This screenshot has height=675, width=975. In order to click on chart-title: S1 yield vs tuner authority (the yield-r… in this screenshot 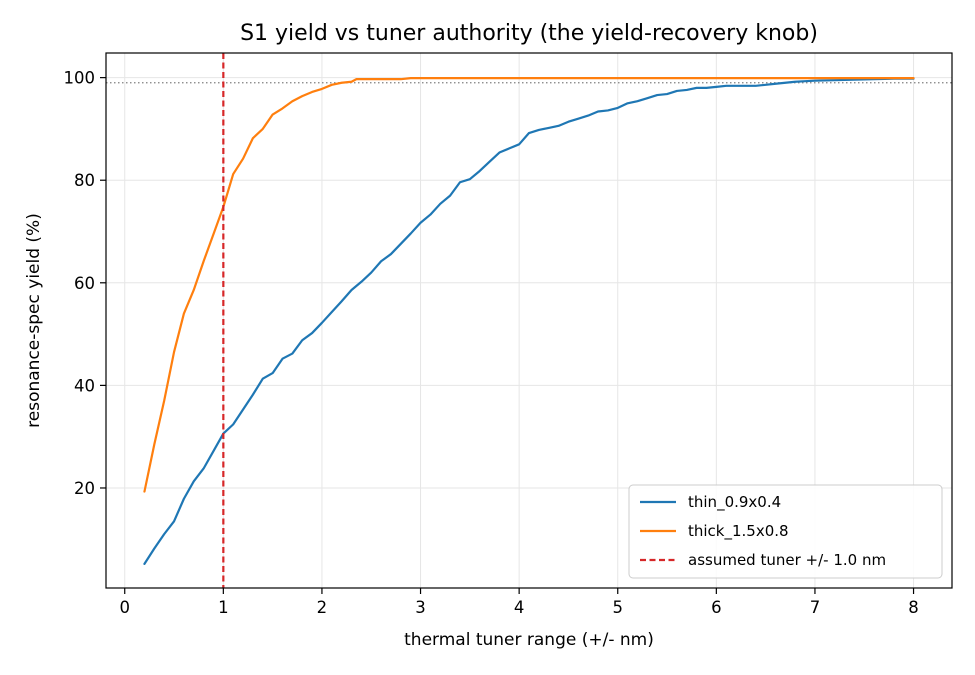, I will do `click(529, 33)`.